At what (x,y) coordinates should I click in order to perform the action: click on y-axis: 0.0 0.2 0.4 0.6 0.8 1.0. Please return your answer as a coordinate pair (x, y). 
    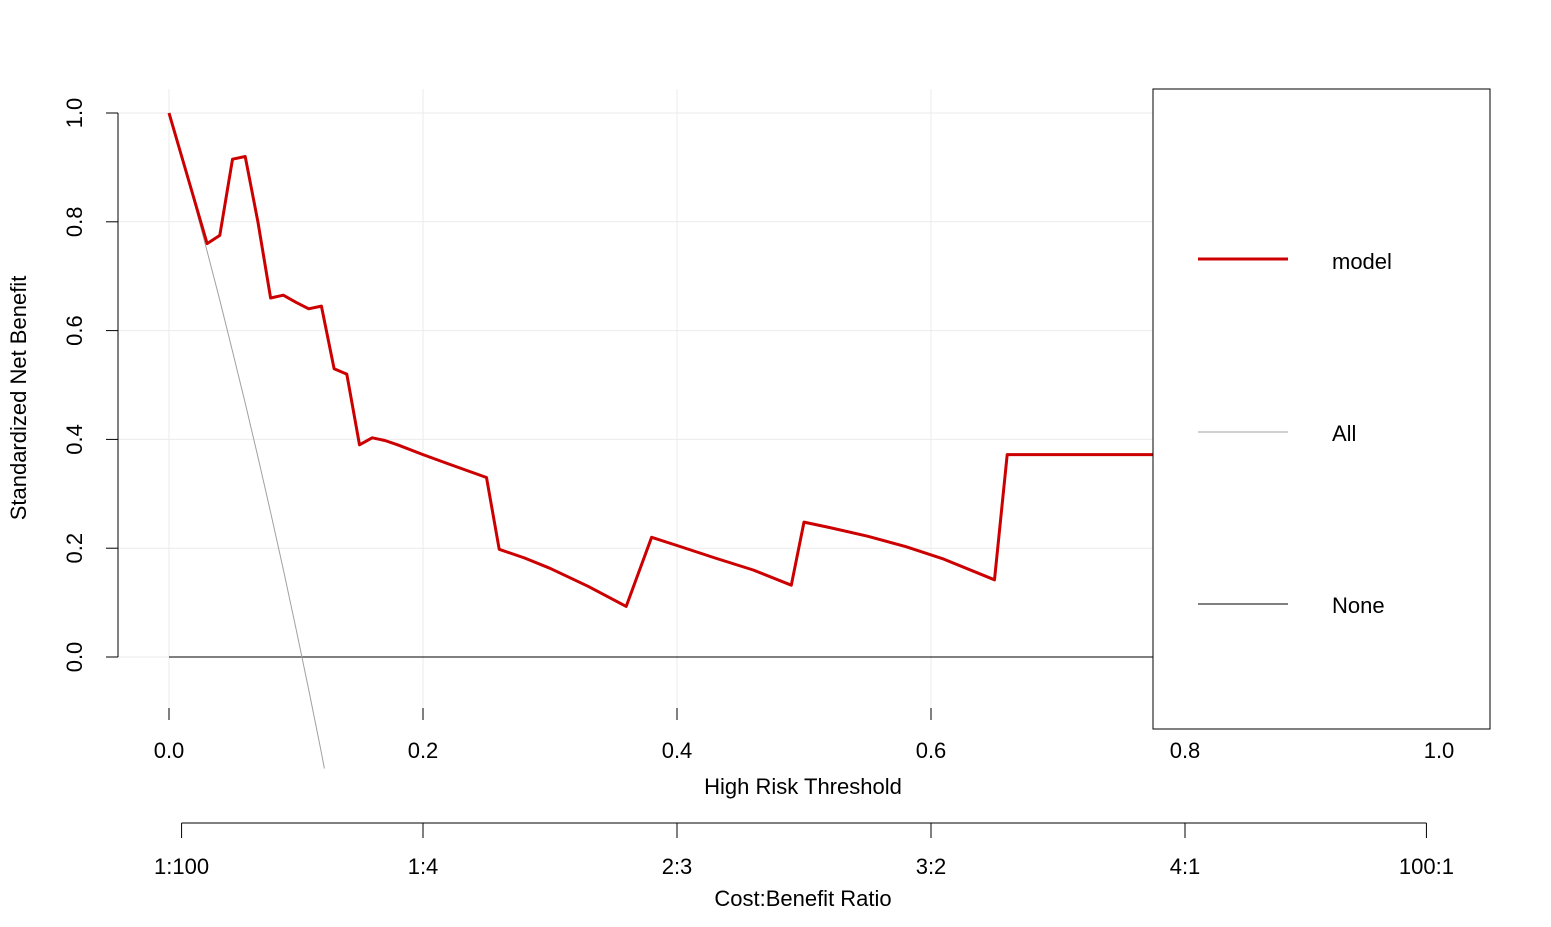
    Looking at the image, I should click on (90, 385).